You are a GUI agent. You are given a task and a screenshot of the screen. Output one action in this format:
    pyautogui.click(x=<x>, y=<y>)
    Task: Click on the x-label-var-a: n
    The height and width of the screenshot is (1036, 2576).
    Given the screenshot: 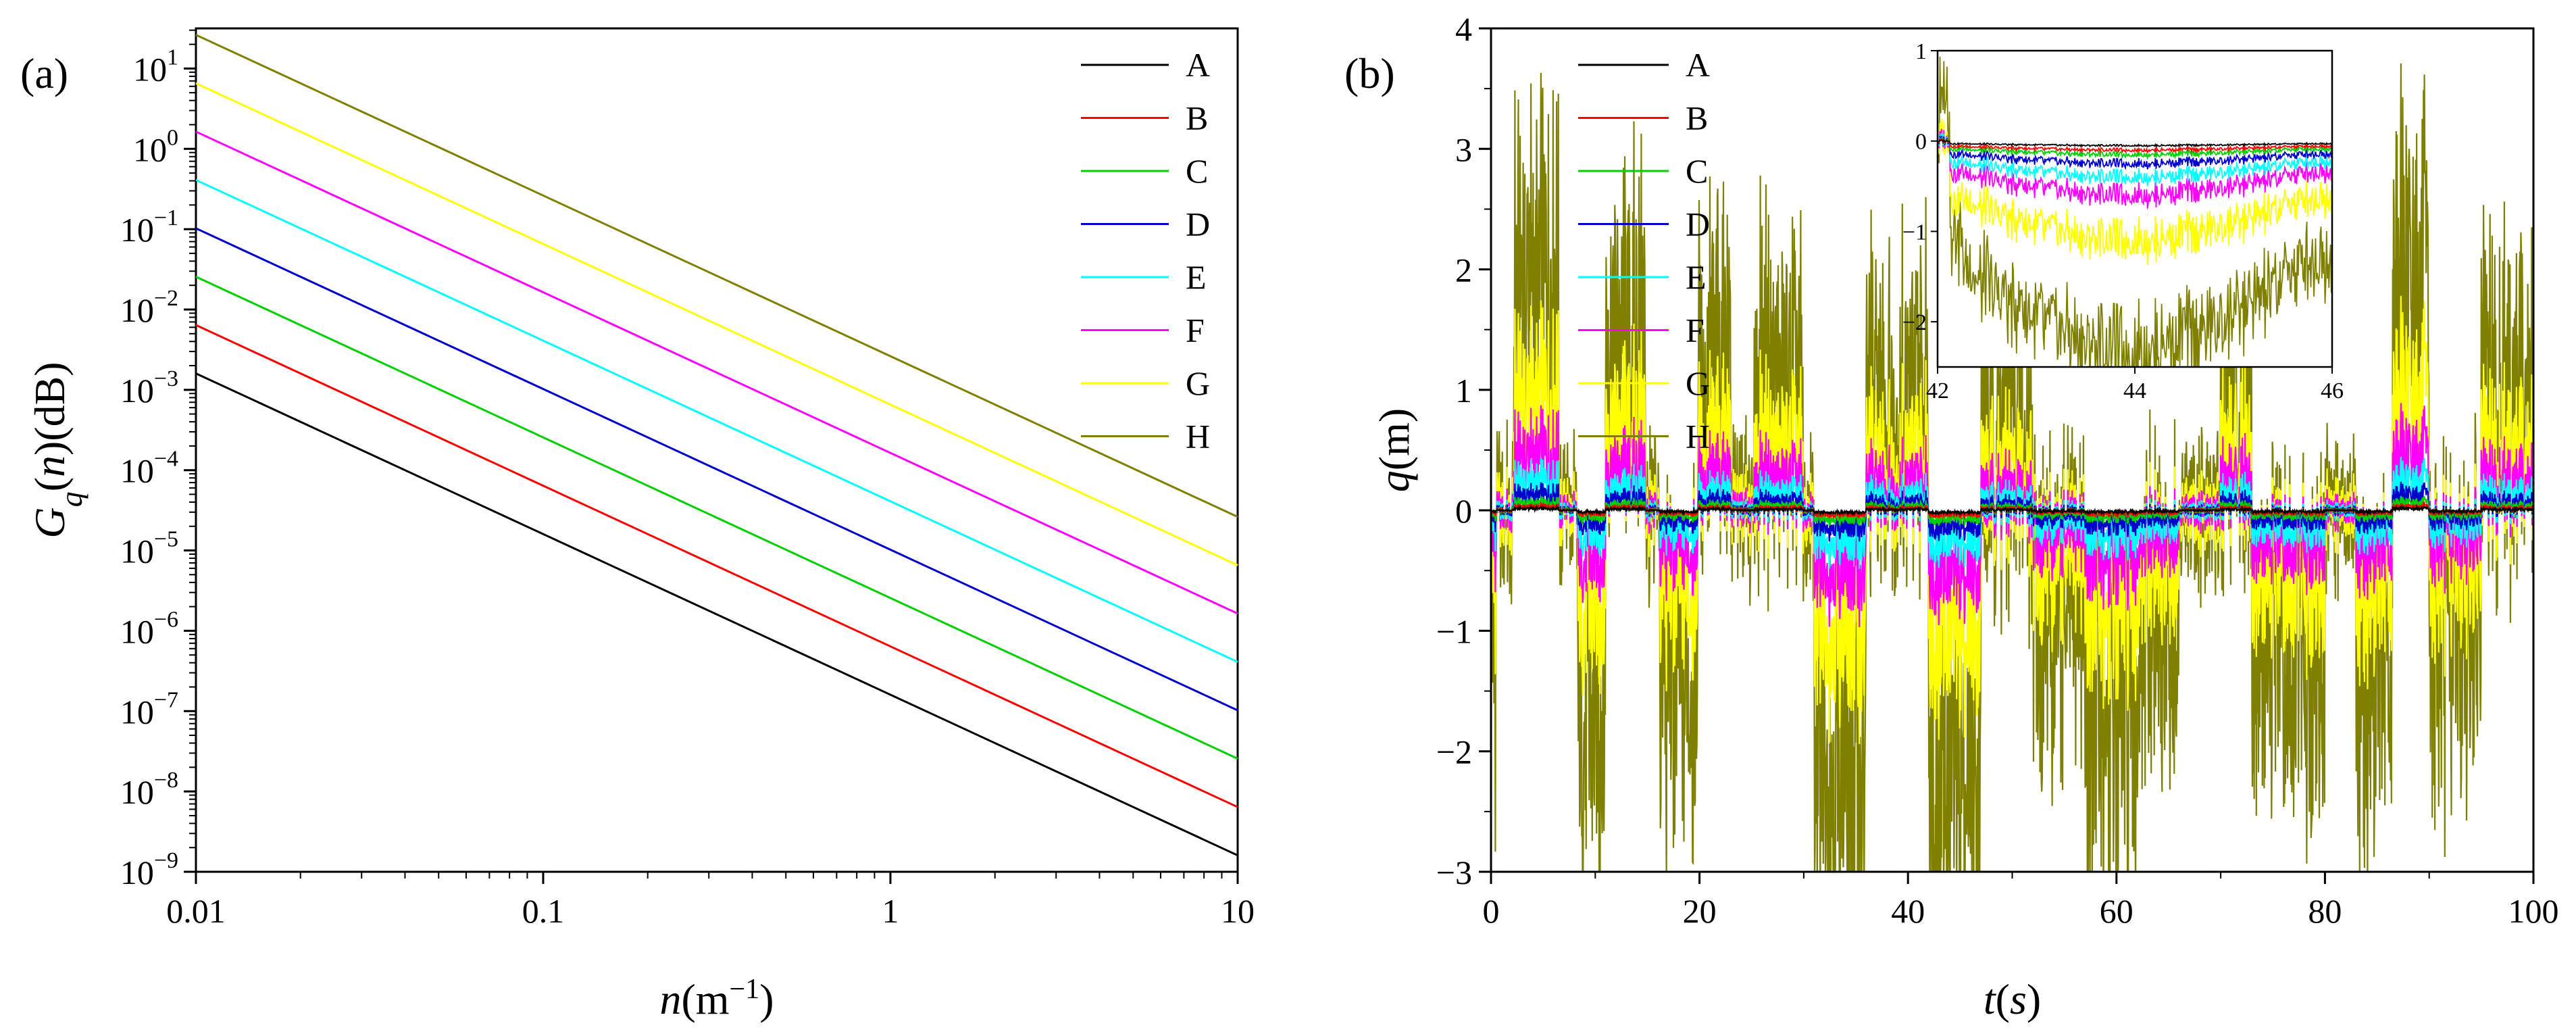 What is the action you would take?
    pyautogui.click(x=670, y=999)
    